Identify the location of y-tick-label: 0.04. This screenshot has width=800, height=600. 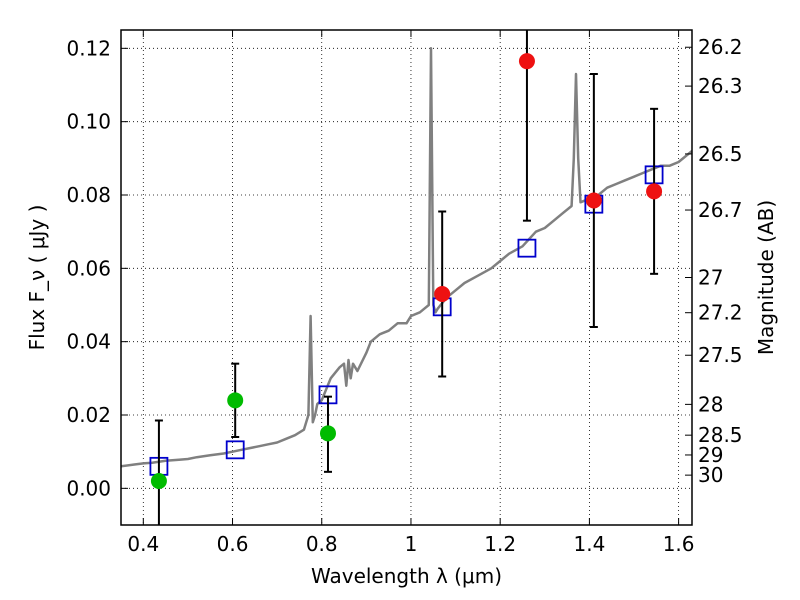
(88, 342).